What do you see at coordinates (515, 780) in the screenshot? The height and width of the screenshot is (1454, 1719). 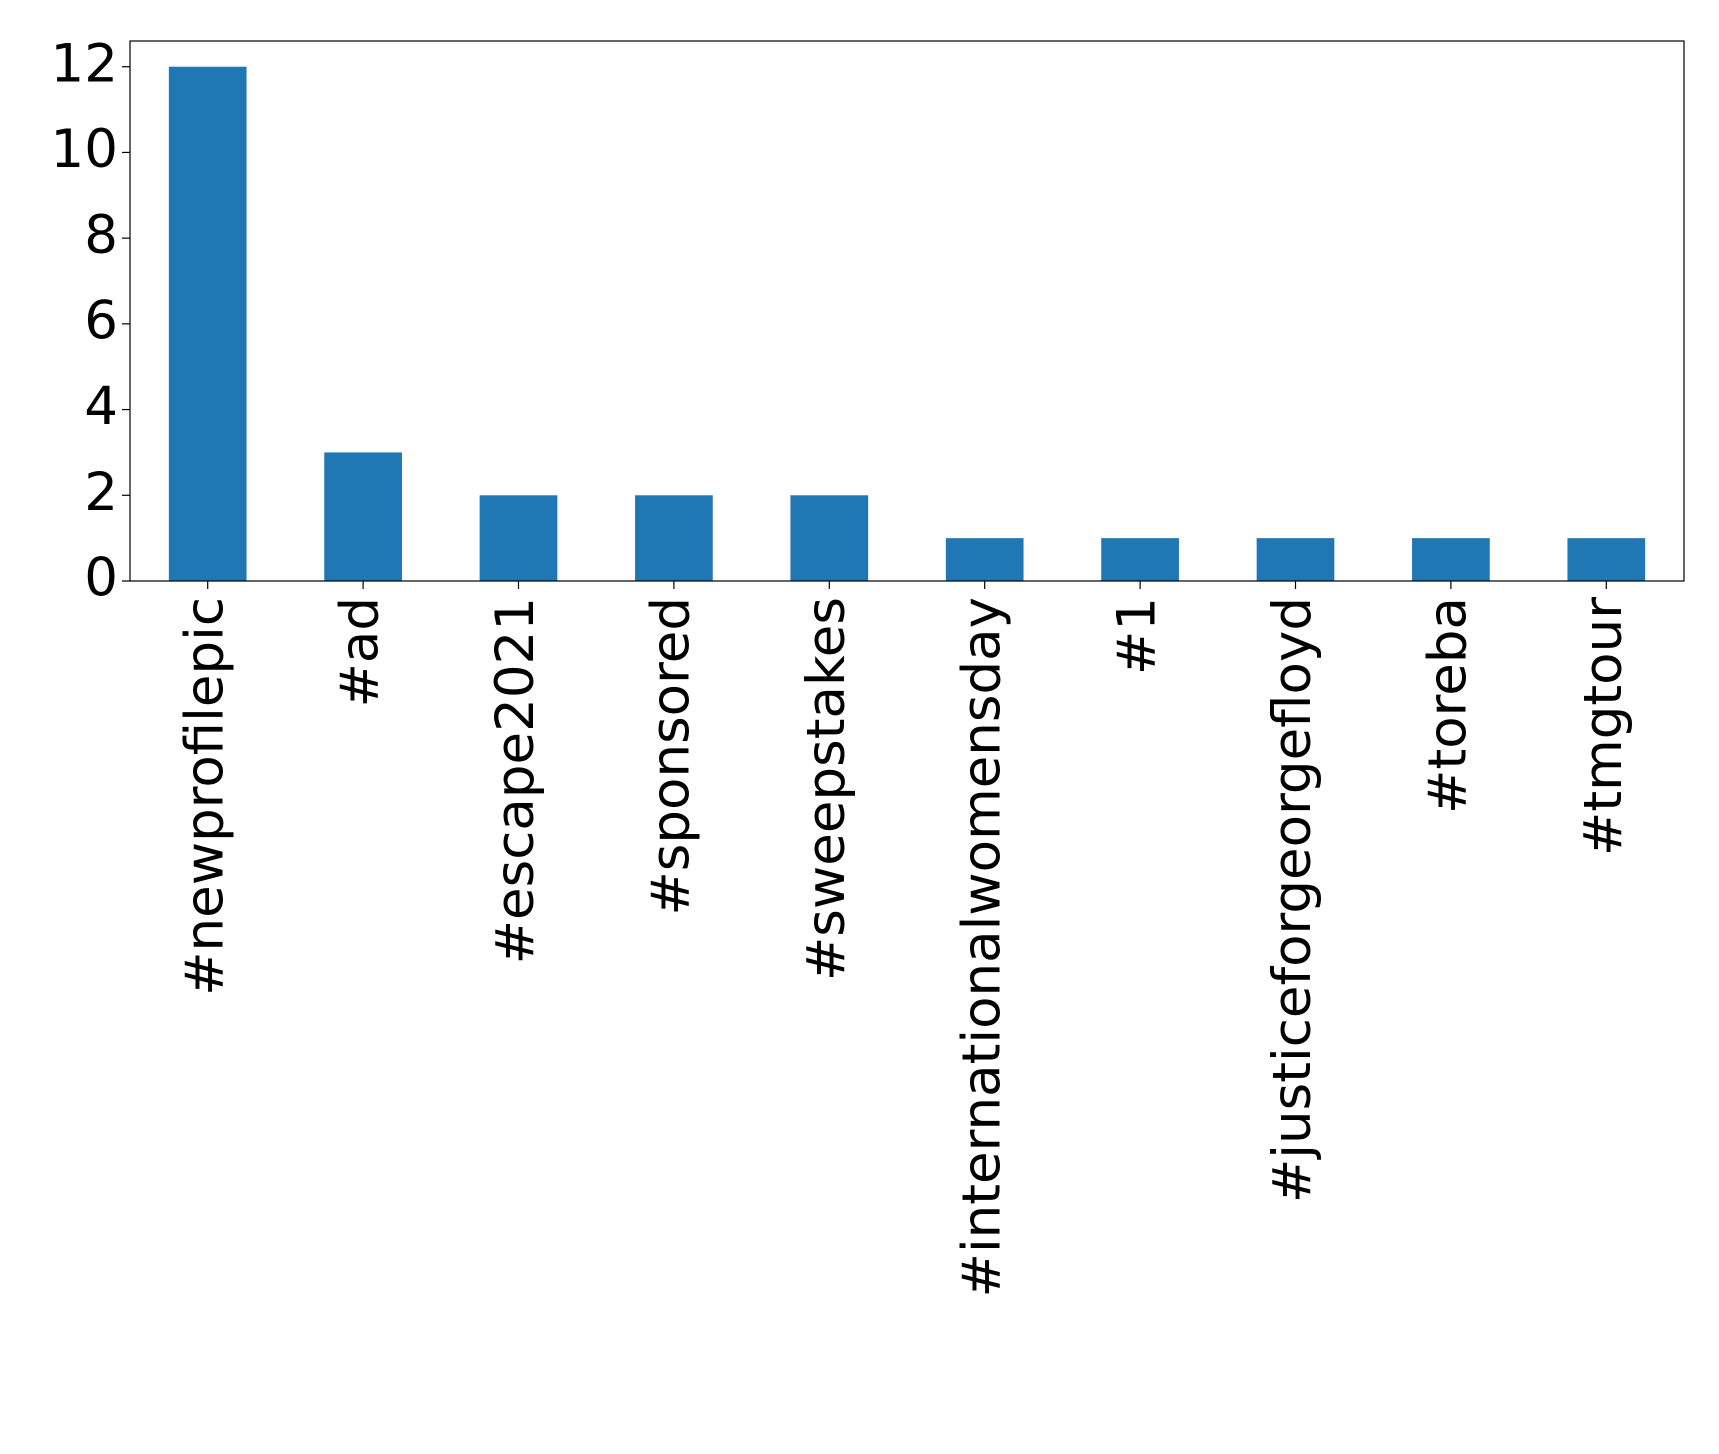 I see `x-tick-label: #escape2021` at bounding box center [515, 780].